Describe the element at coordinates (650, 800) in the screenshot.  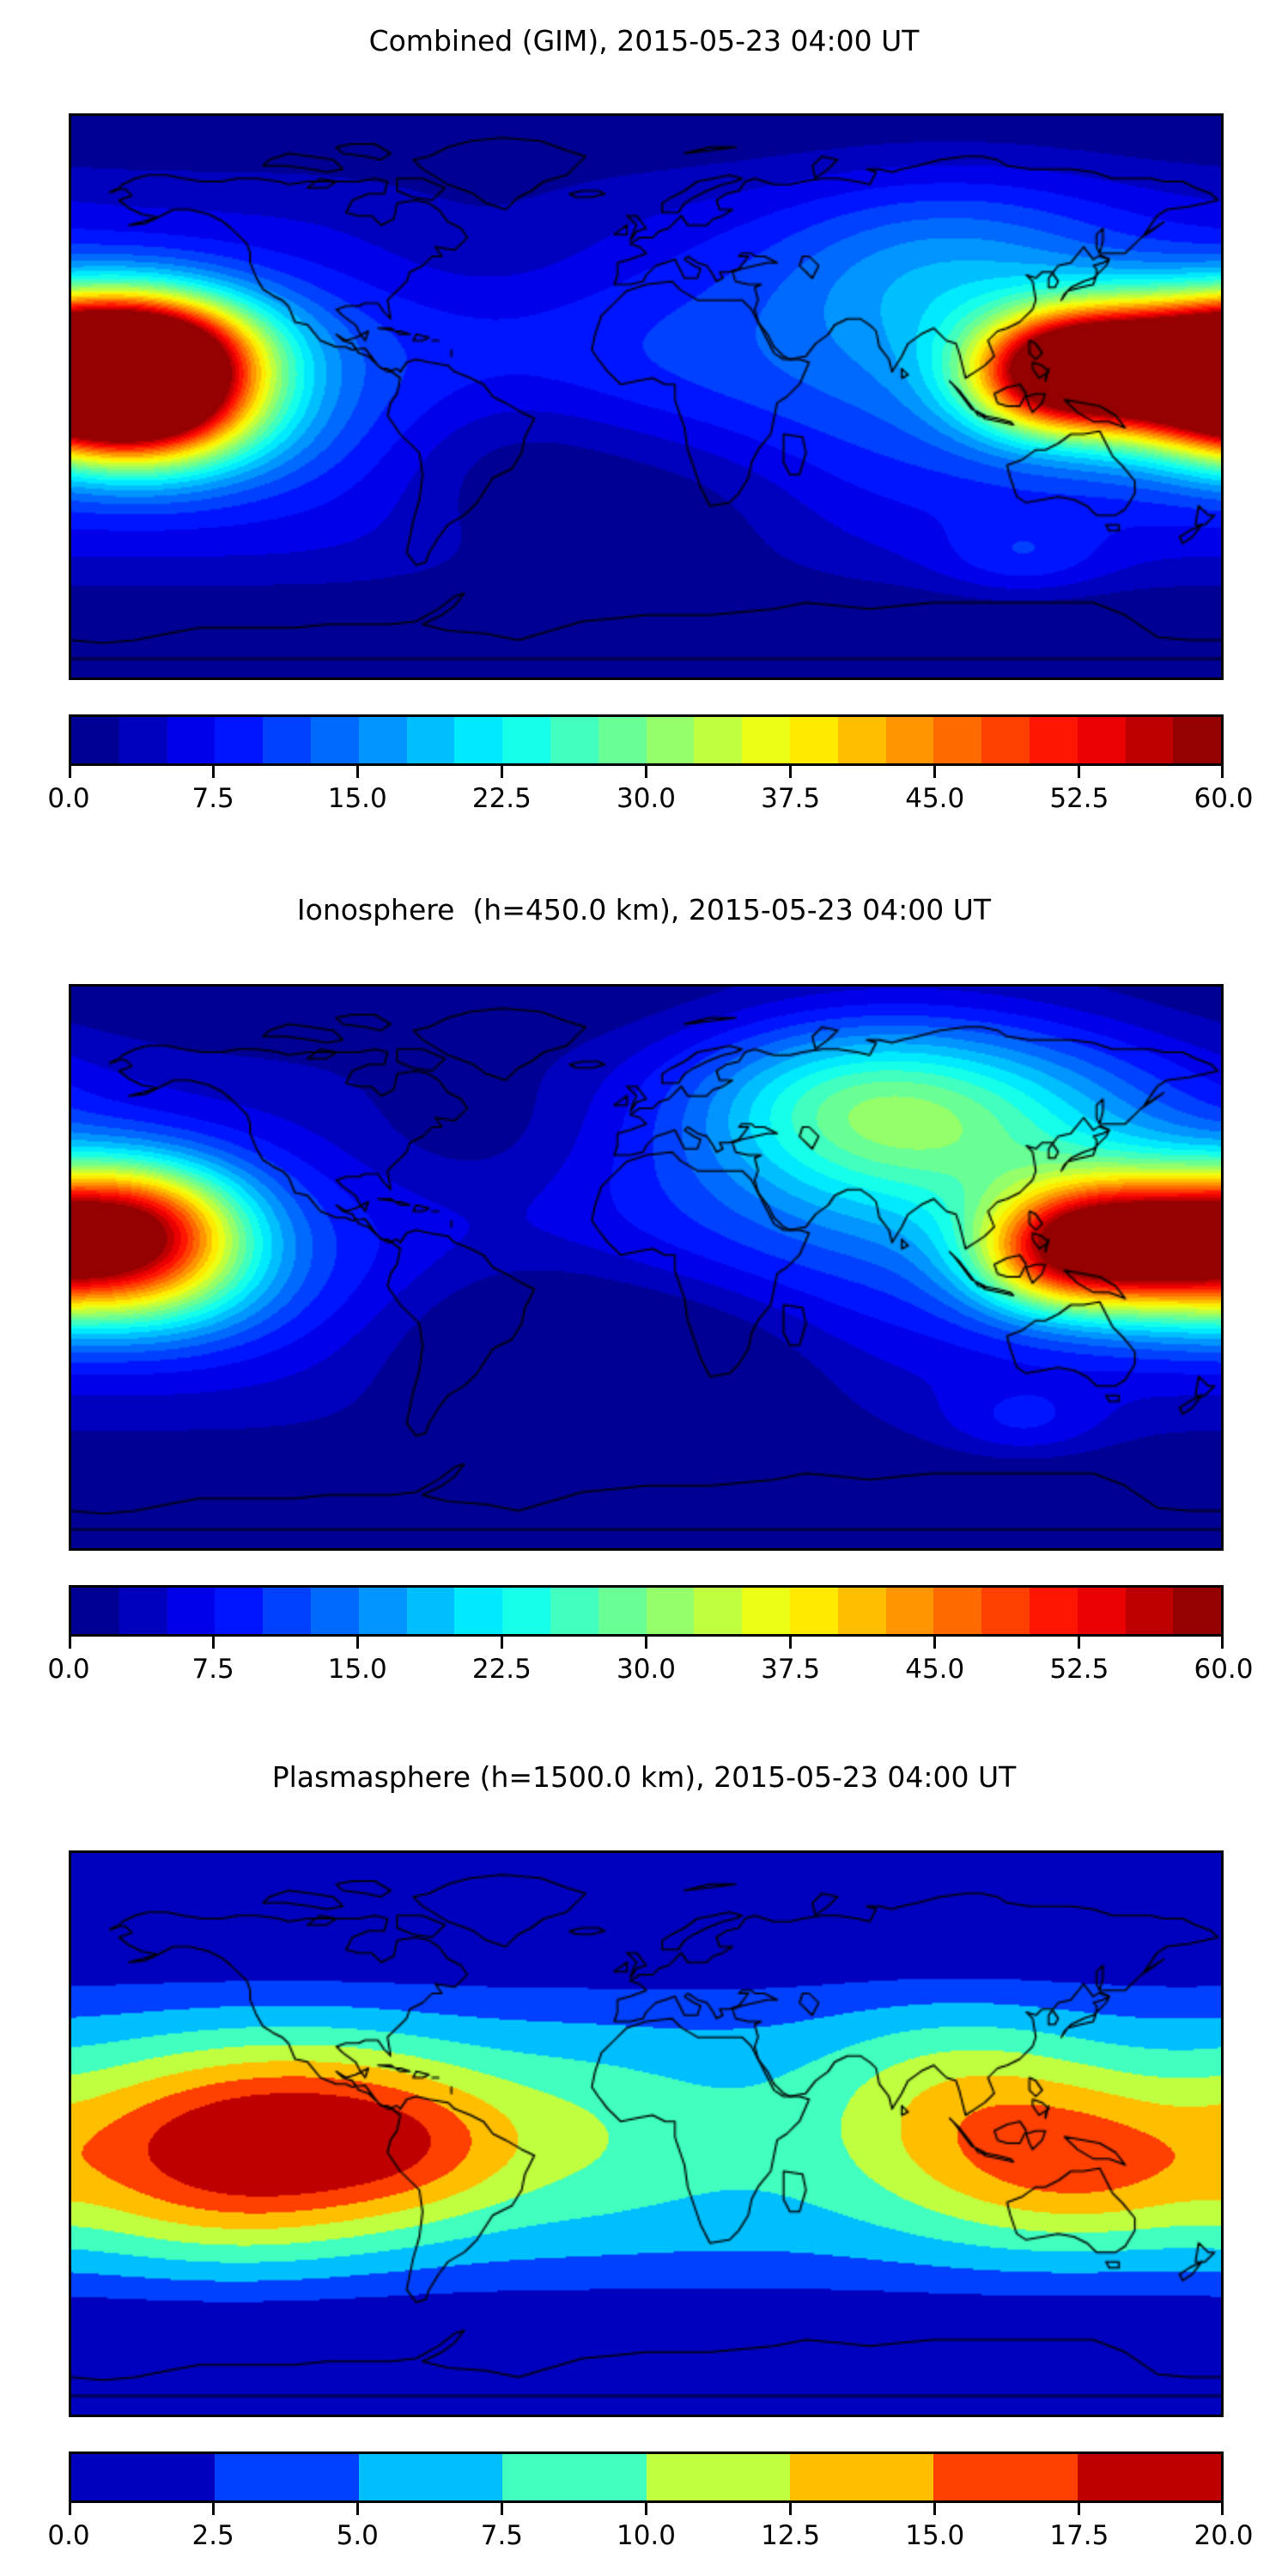
I see `colorbar-ticklabels-combined: 0.0 7.5 15.0 22.5 30.0 37.5 45.0 52.5 60.0` at that location.